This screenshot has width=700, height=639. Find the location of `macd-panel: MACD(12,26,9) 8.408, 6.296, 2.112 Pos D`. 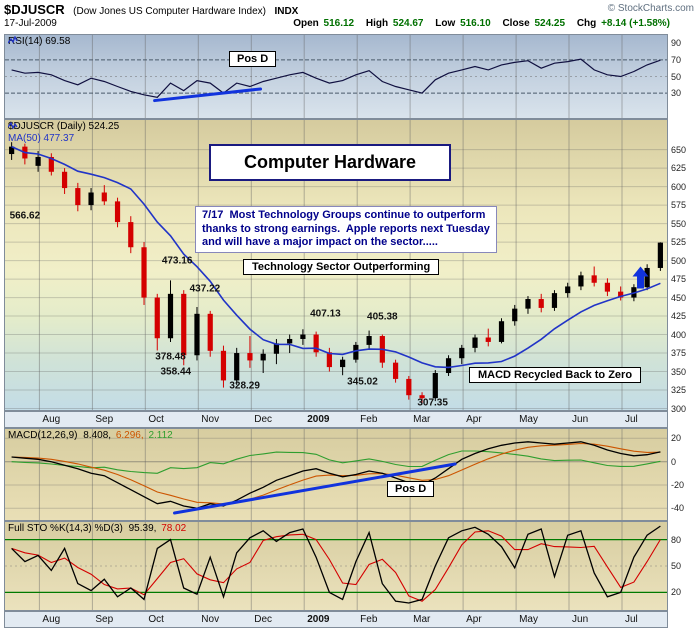

macd-panel: MACD(12,26,9) 8.408, 6.296, 2.112 Pos D is located at coordinates (336, 474).